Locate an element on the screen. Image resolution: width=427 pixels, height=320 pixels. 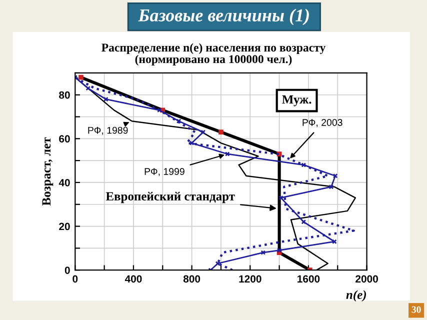
chart-title: Базовые величины (1) is located at coordinates (223, 17).